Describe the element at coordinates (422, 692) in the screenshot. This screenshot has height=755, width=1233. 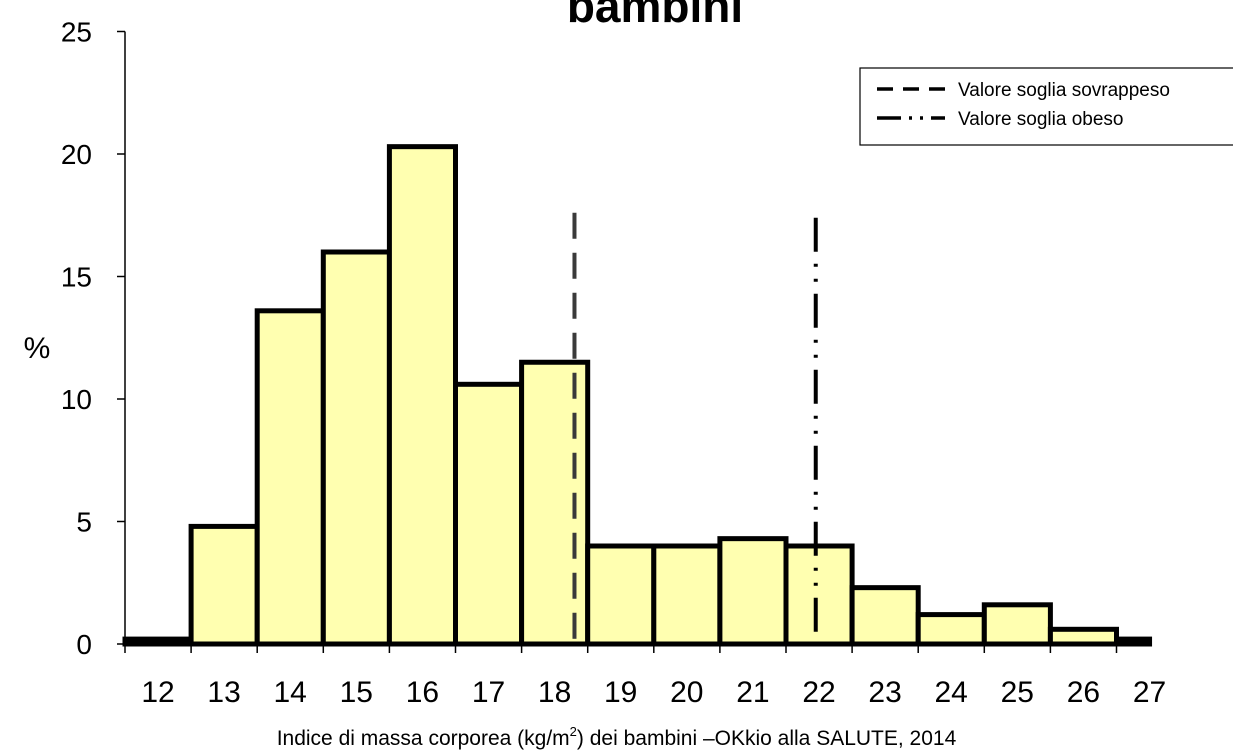
I see `x-tick-label-16: 16` at that location.